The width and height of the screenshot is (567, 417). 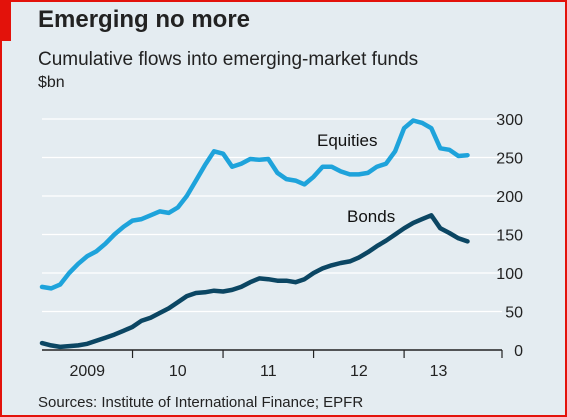 What do you see at coordinates (6, 21) in the screenshot?
I see `red-corner-tab` at bounding box center [6, 21].